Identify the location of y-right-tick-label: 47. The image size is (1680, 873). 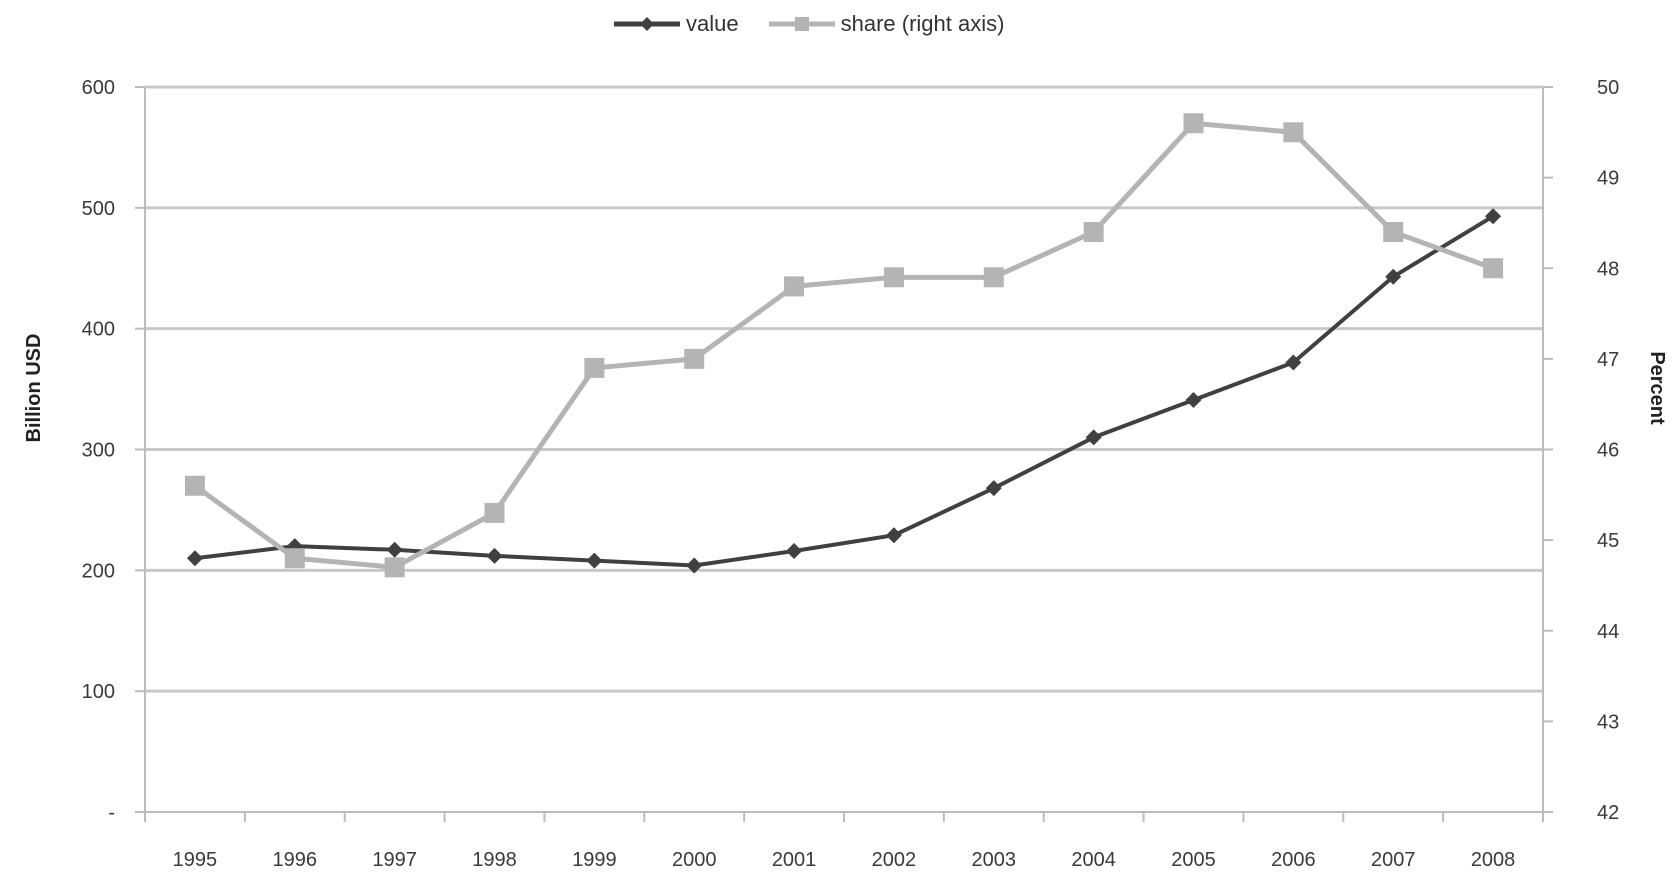
(1608, 360).